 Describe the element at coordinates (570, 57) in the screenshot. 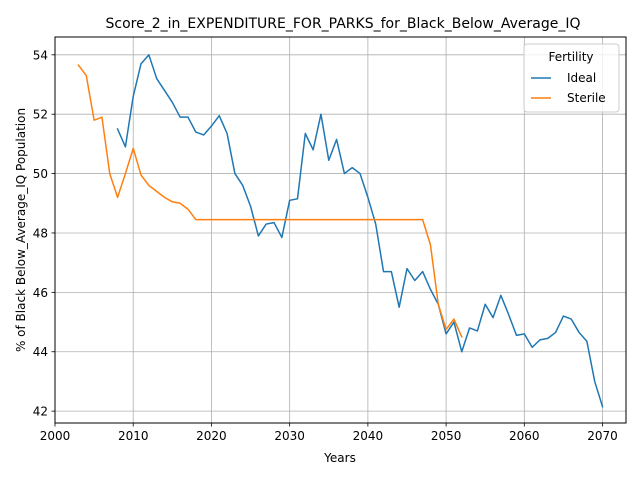

I see `legend-title: Fertility` at that location.